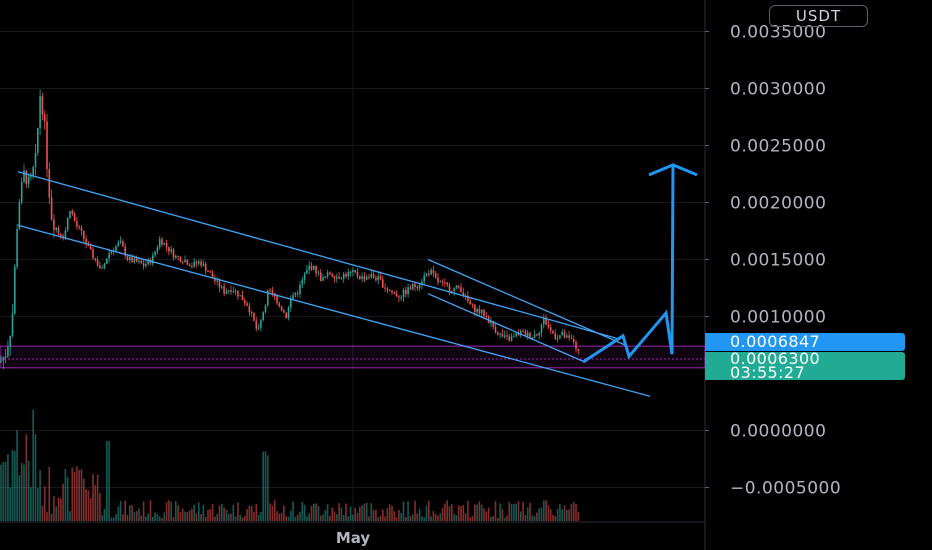  Describe the element at coordinates (778, 204) in the screenshot. I see `y-tick-label: 0.0020000` at that location.